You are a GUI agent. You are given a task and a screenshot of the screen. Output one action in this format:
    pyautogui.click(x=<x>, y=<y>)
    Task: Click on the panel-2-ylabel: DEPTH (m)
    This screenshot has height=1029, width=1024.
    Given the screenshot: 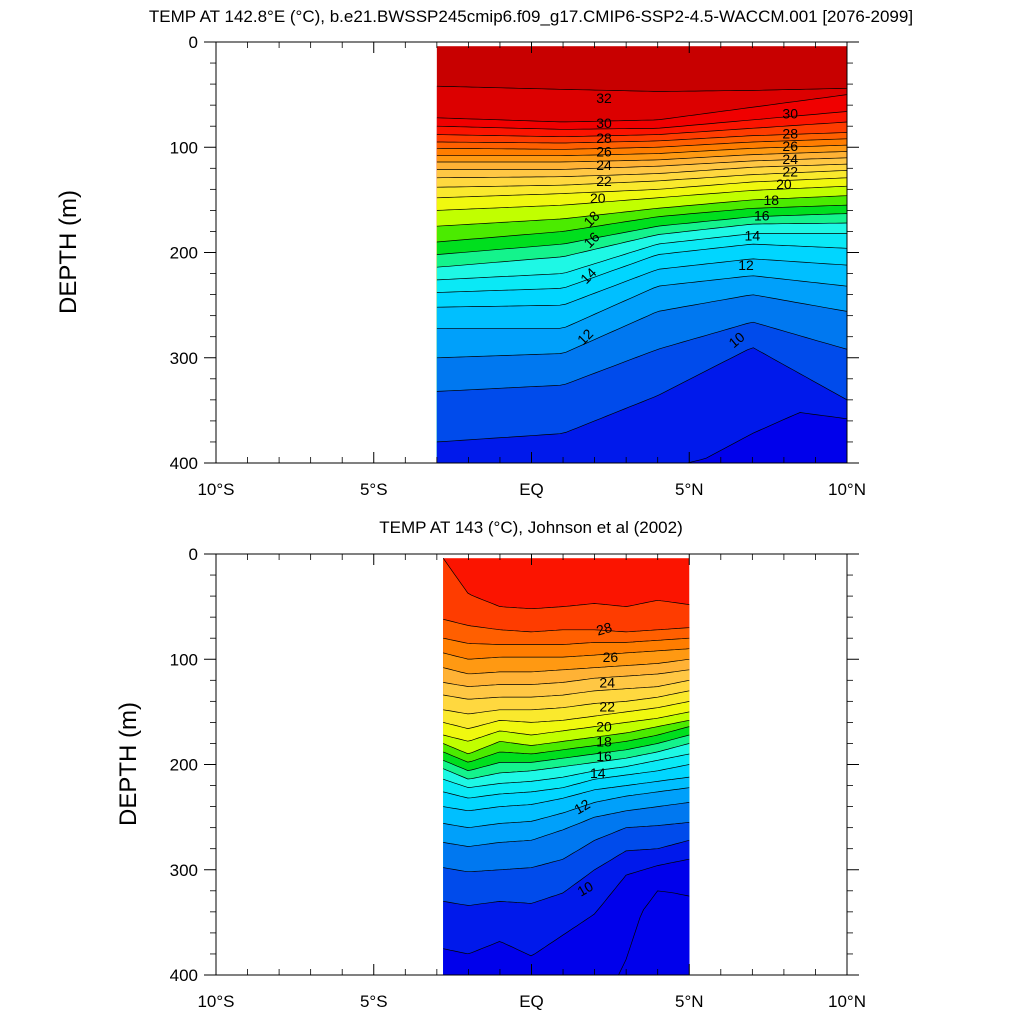 What is the action you would take?
    pyautogui.click(x=128, y=764)
    